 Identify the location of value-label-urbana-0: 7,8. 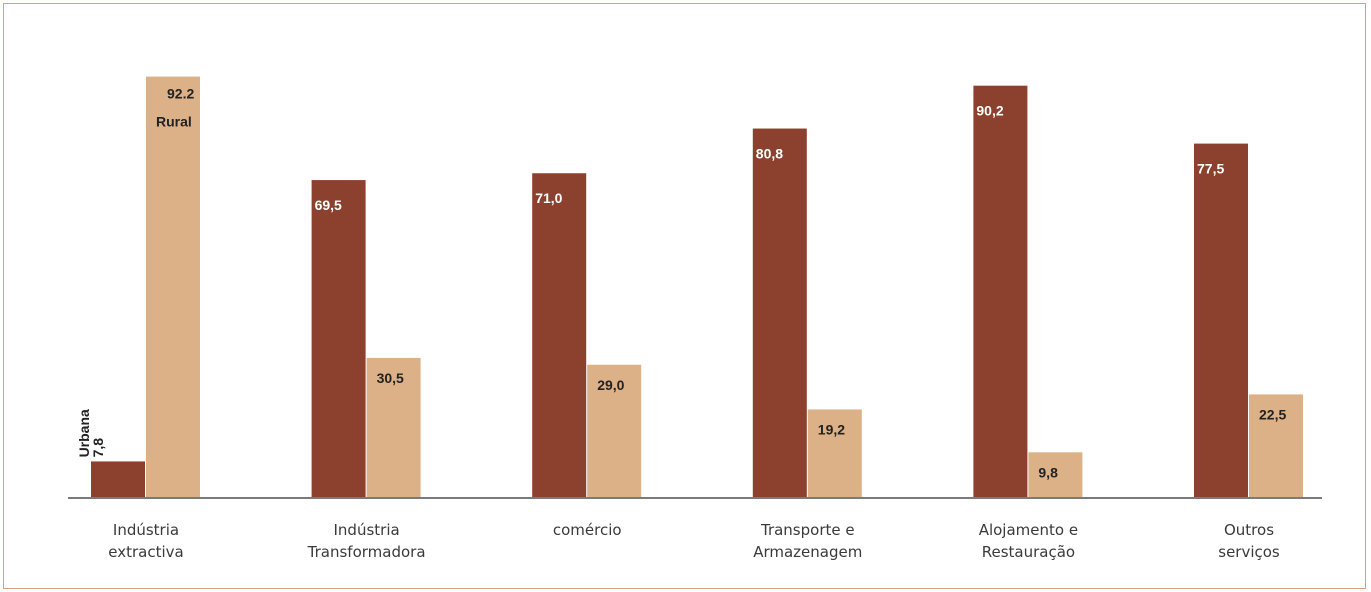
(98, 448).